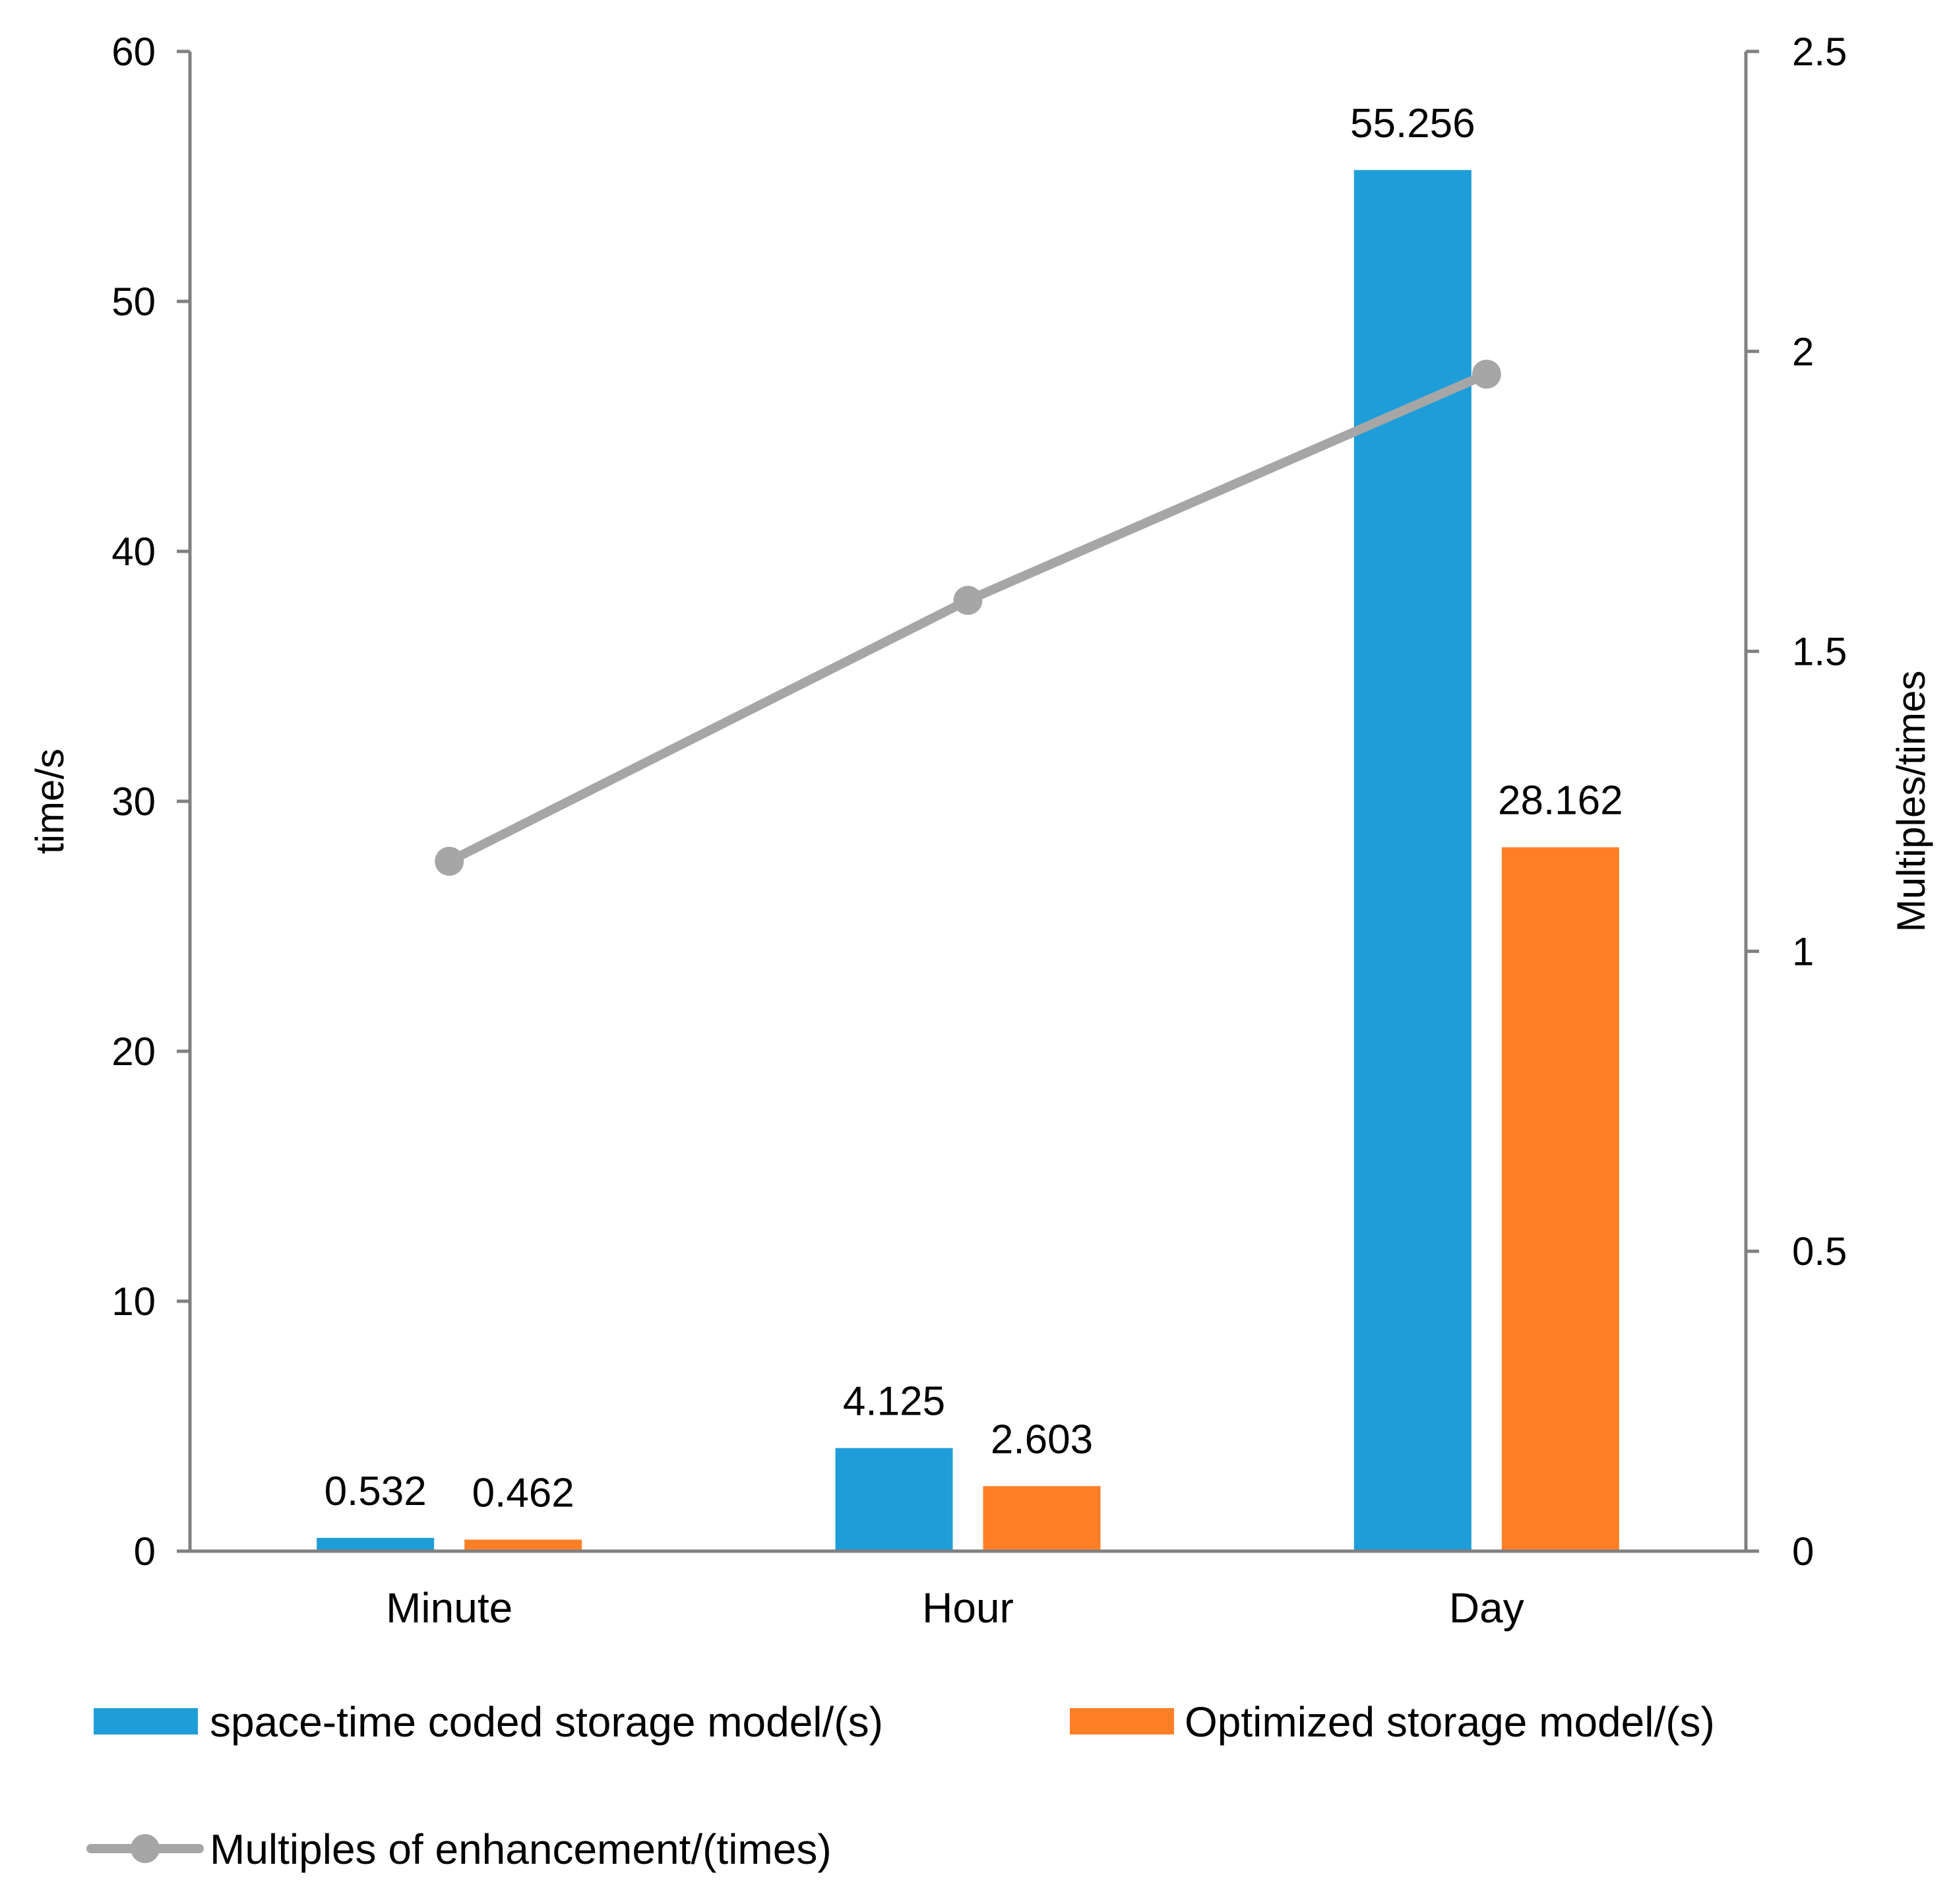 The width and height of the screenshot is (1953, 1904). I want to click on multiples-point-minute, so click(449, 861).